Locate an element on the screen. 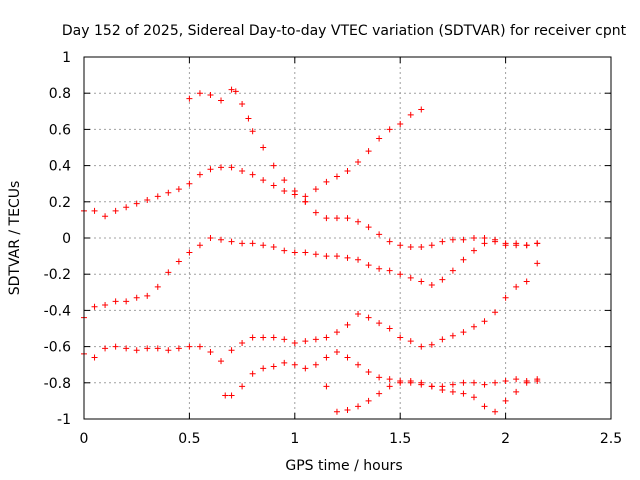  x-tick-label: 0.5 is located at coordinates (189, 439).